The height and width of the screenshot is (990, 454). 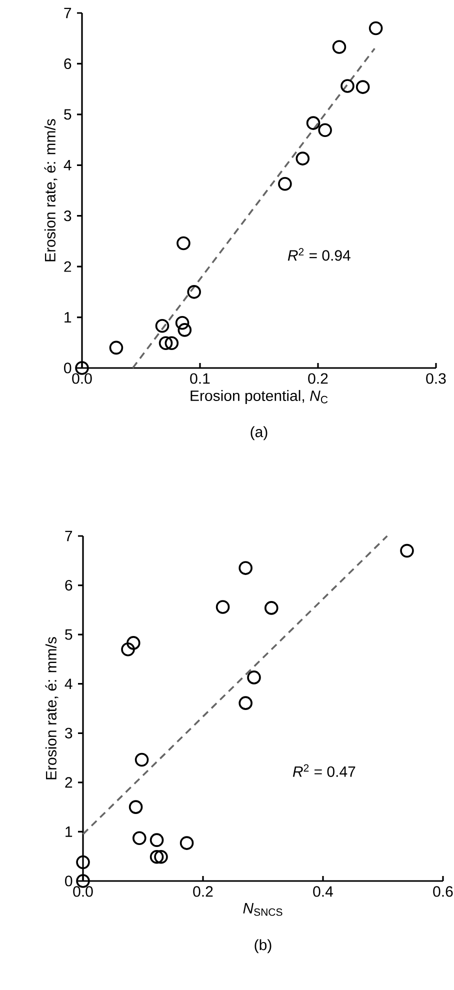 What do you see at coordinates (259, 397) in the screenshot?
I see `x-axis-title: Erosion potential, N$_{C}$` at bounding box center [259, 397].